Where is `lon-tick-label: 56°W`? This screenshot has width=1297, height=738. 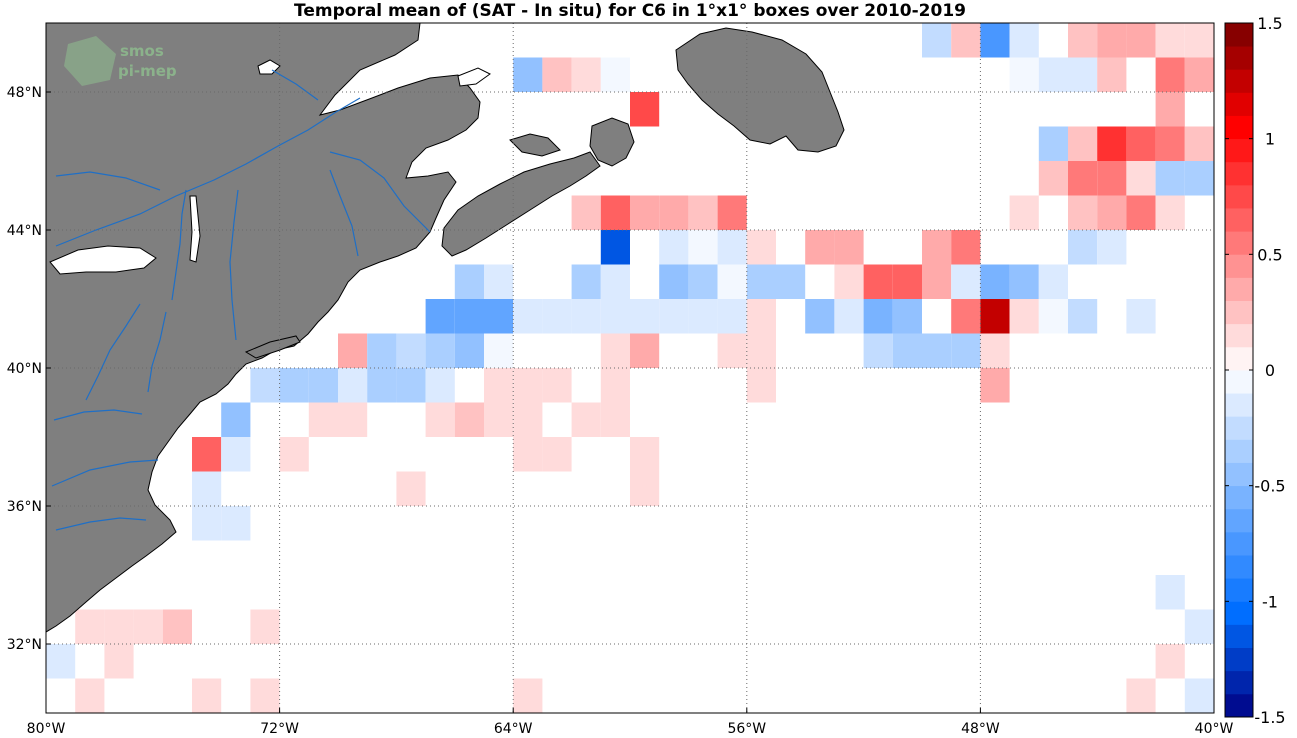
lon-tick-label: 56°W is located at coordinates (746, 729).